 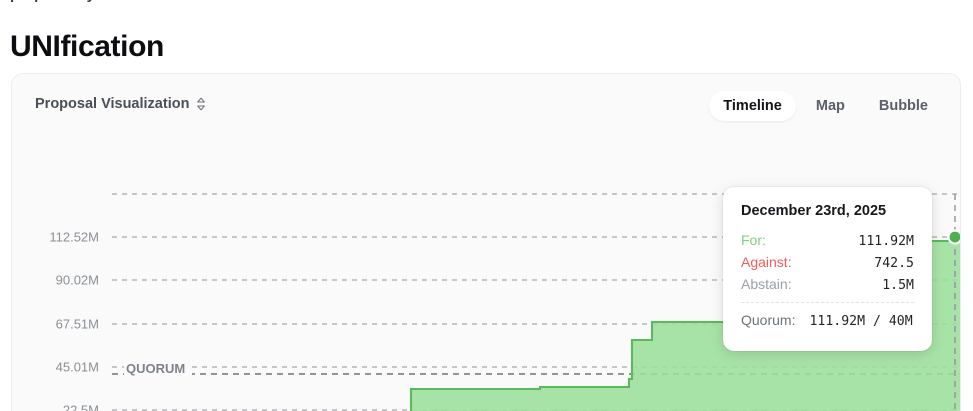 I want to click on tooltip-divider, so click(x=827, y=302).